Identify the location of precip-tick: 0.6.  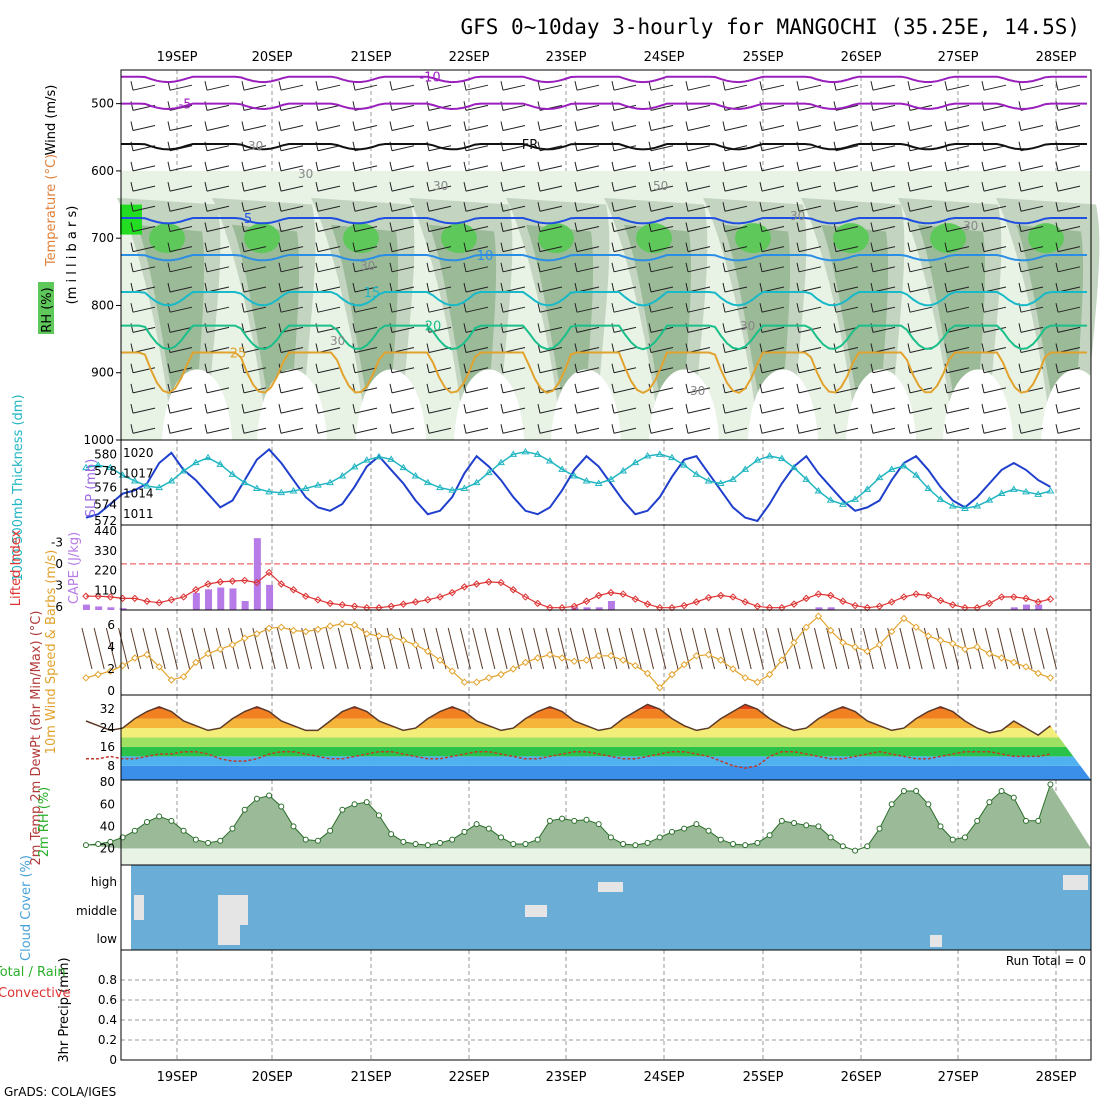
(107, 1000).